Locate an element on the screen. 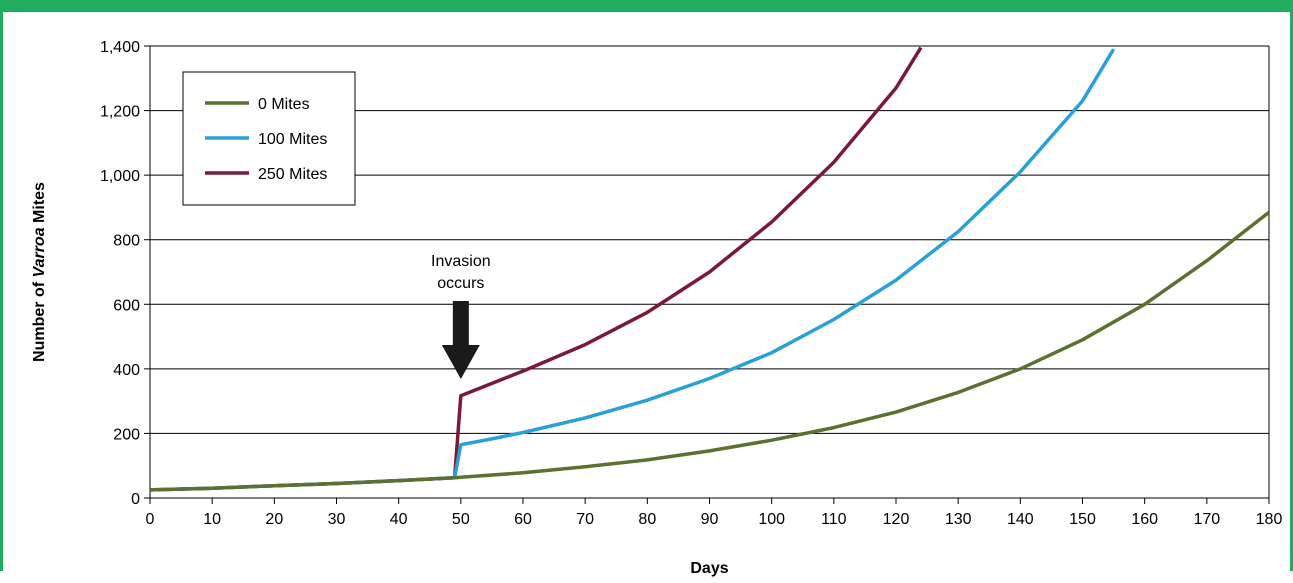 This screenshot has width=1293, height=583. x-tick-label: 100 is located at coordinates (771, 519).